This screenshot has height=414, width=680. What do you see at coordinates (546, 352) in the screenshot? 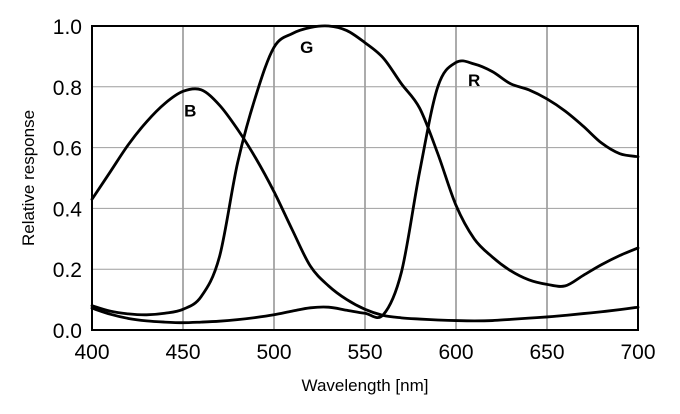
I see `x-tick-label: 650` at bounding box center [546, 352].